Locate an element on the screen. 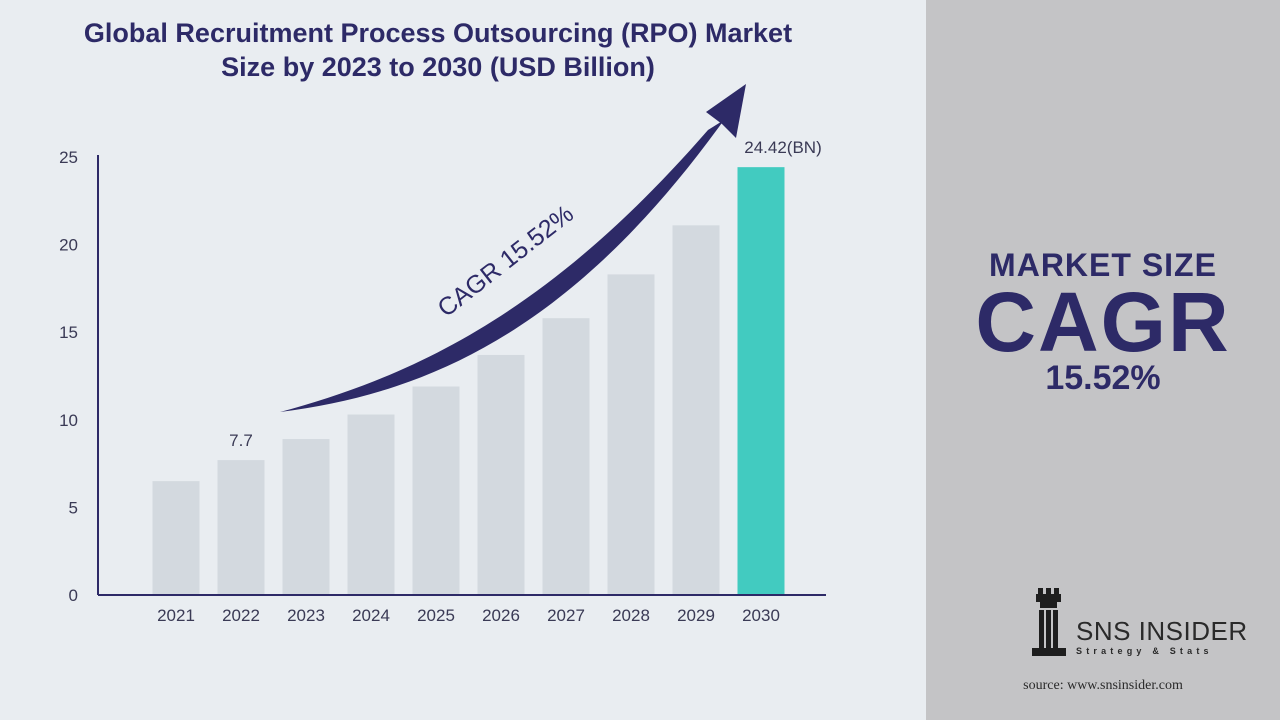 Image resolution: width=1280 pixels, height=720 pixels. x-tick-label: 2027 is located at coordinates (566, 615).